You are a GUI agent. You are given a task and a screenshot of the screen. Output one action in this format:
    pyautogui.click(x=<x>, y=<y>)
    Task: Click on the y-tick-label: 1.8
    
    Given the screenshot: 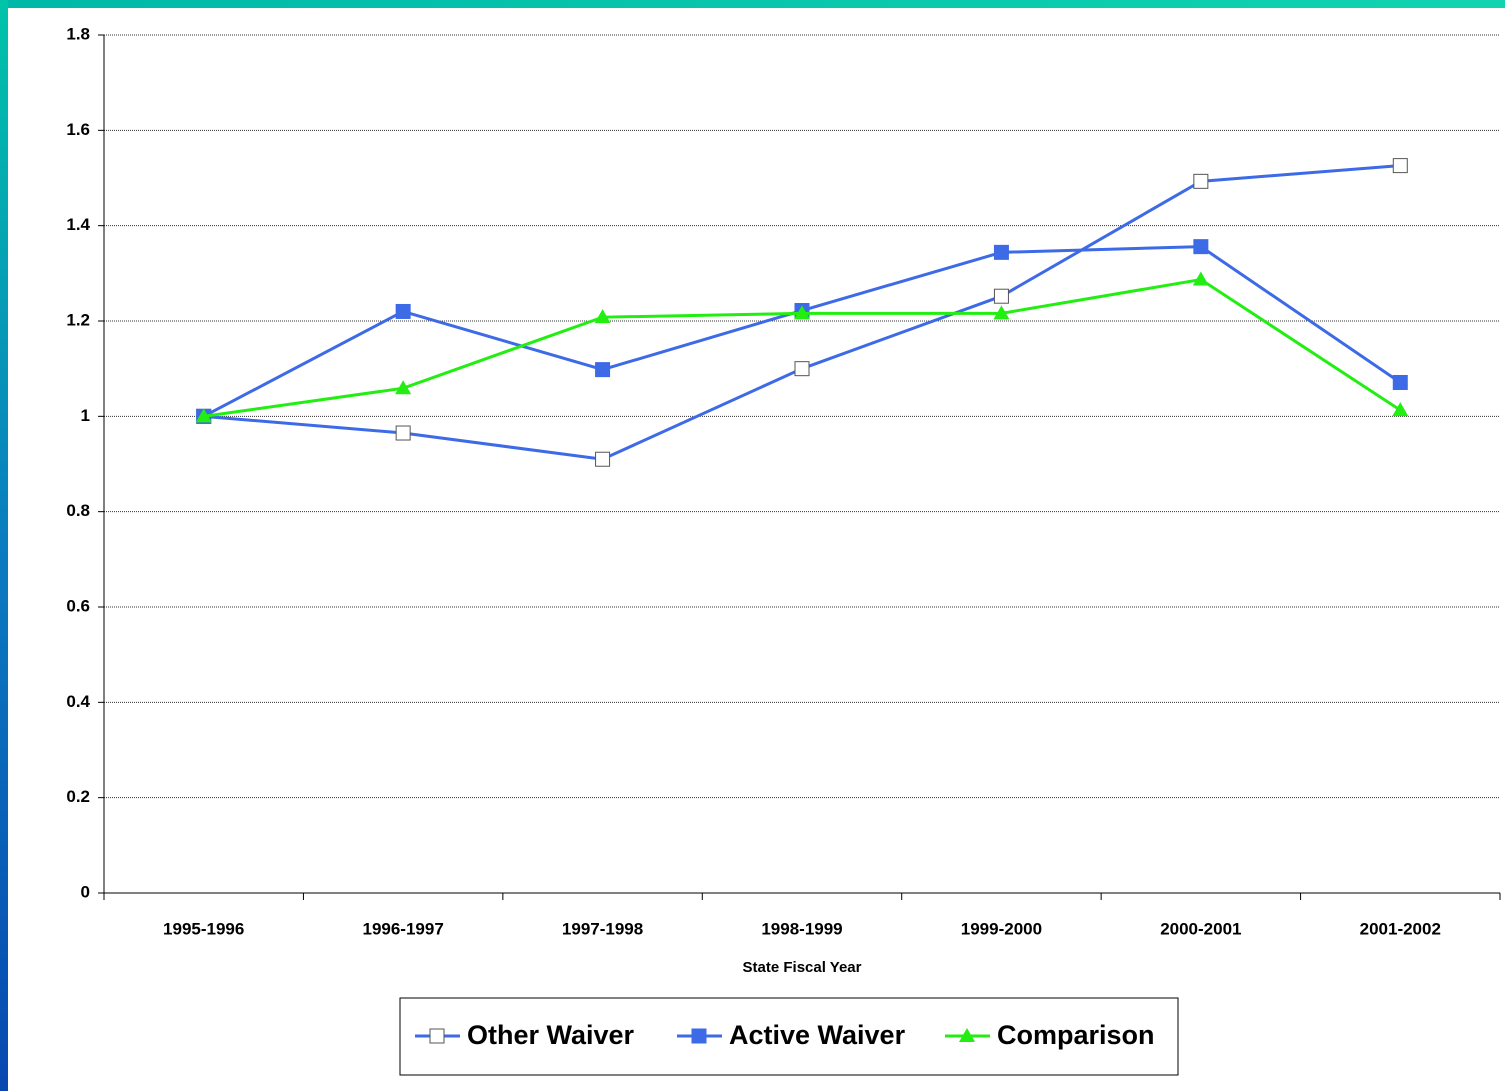 What is the action you would take?
    pyautogui.click(x=78, y=33)
    